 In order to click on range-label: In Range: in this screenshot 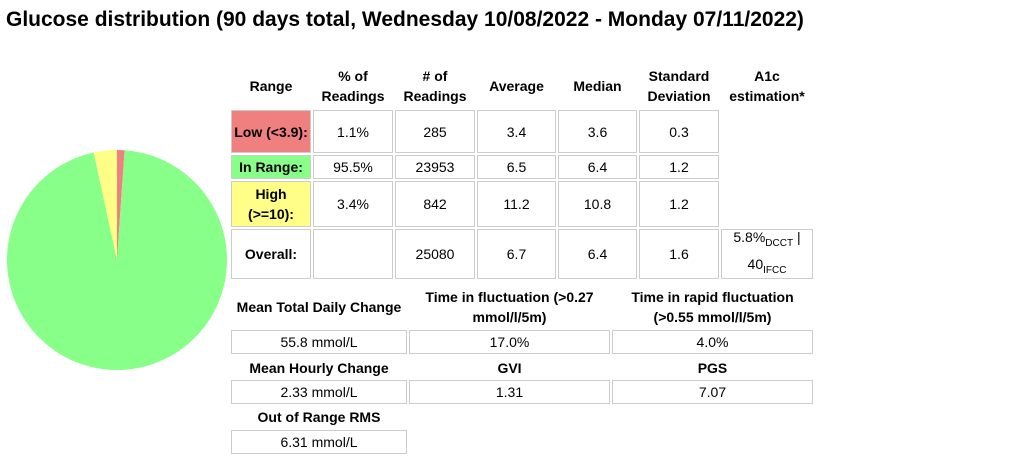, I will do `click(271, 167)`.